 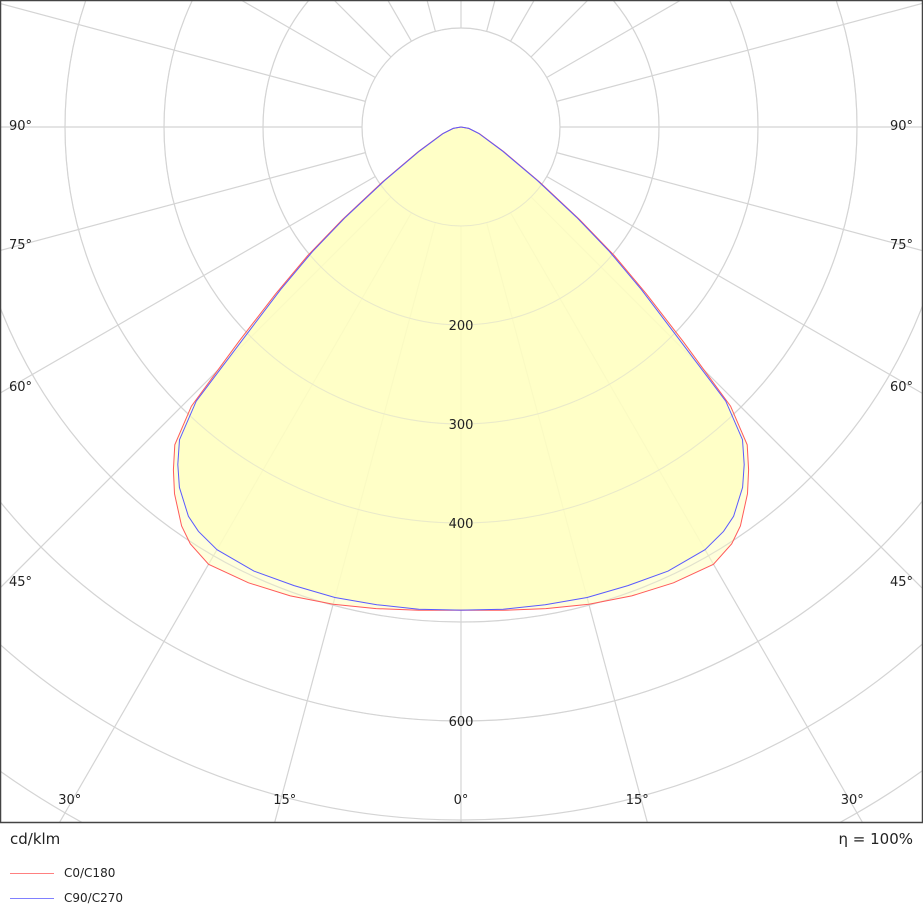 What do you see at coordinates (32, 898) in the screenshot?
I see `legend-swatch-blue` at bounding box center [32, 898].